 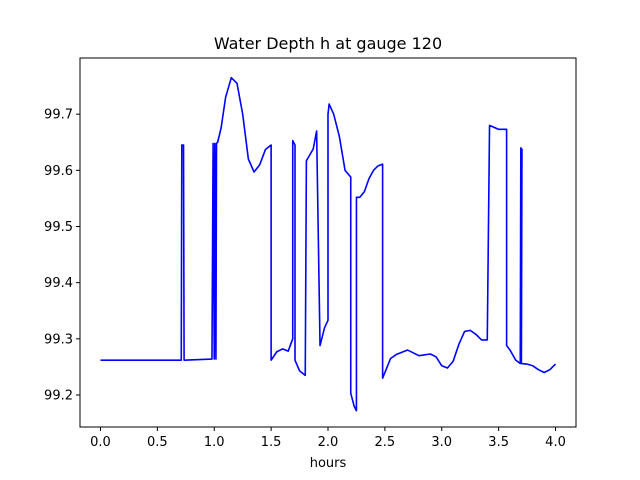 I want to click on y-axis-ticks: 99.2 99.3 99.4 99.5 99.6 99.7, so click(x=62, y=255).